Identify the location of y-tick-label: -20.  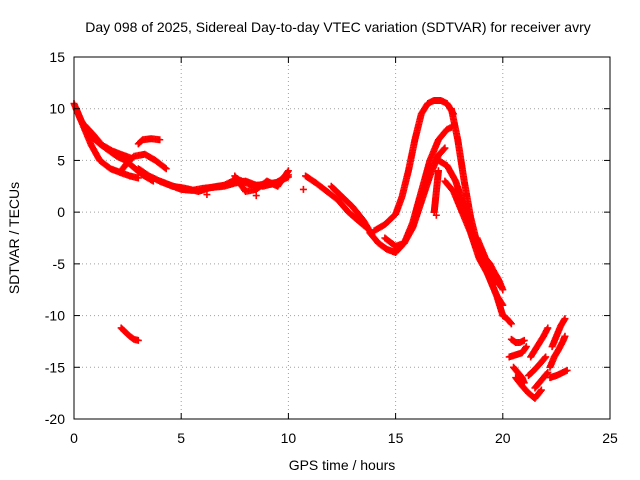
(55, 419).